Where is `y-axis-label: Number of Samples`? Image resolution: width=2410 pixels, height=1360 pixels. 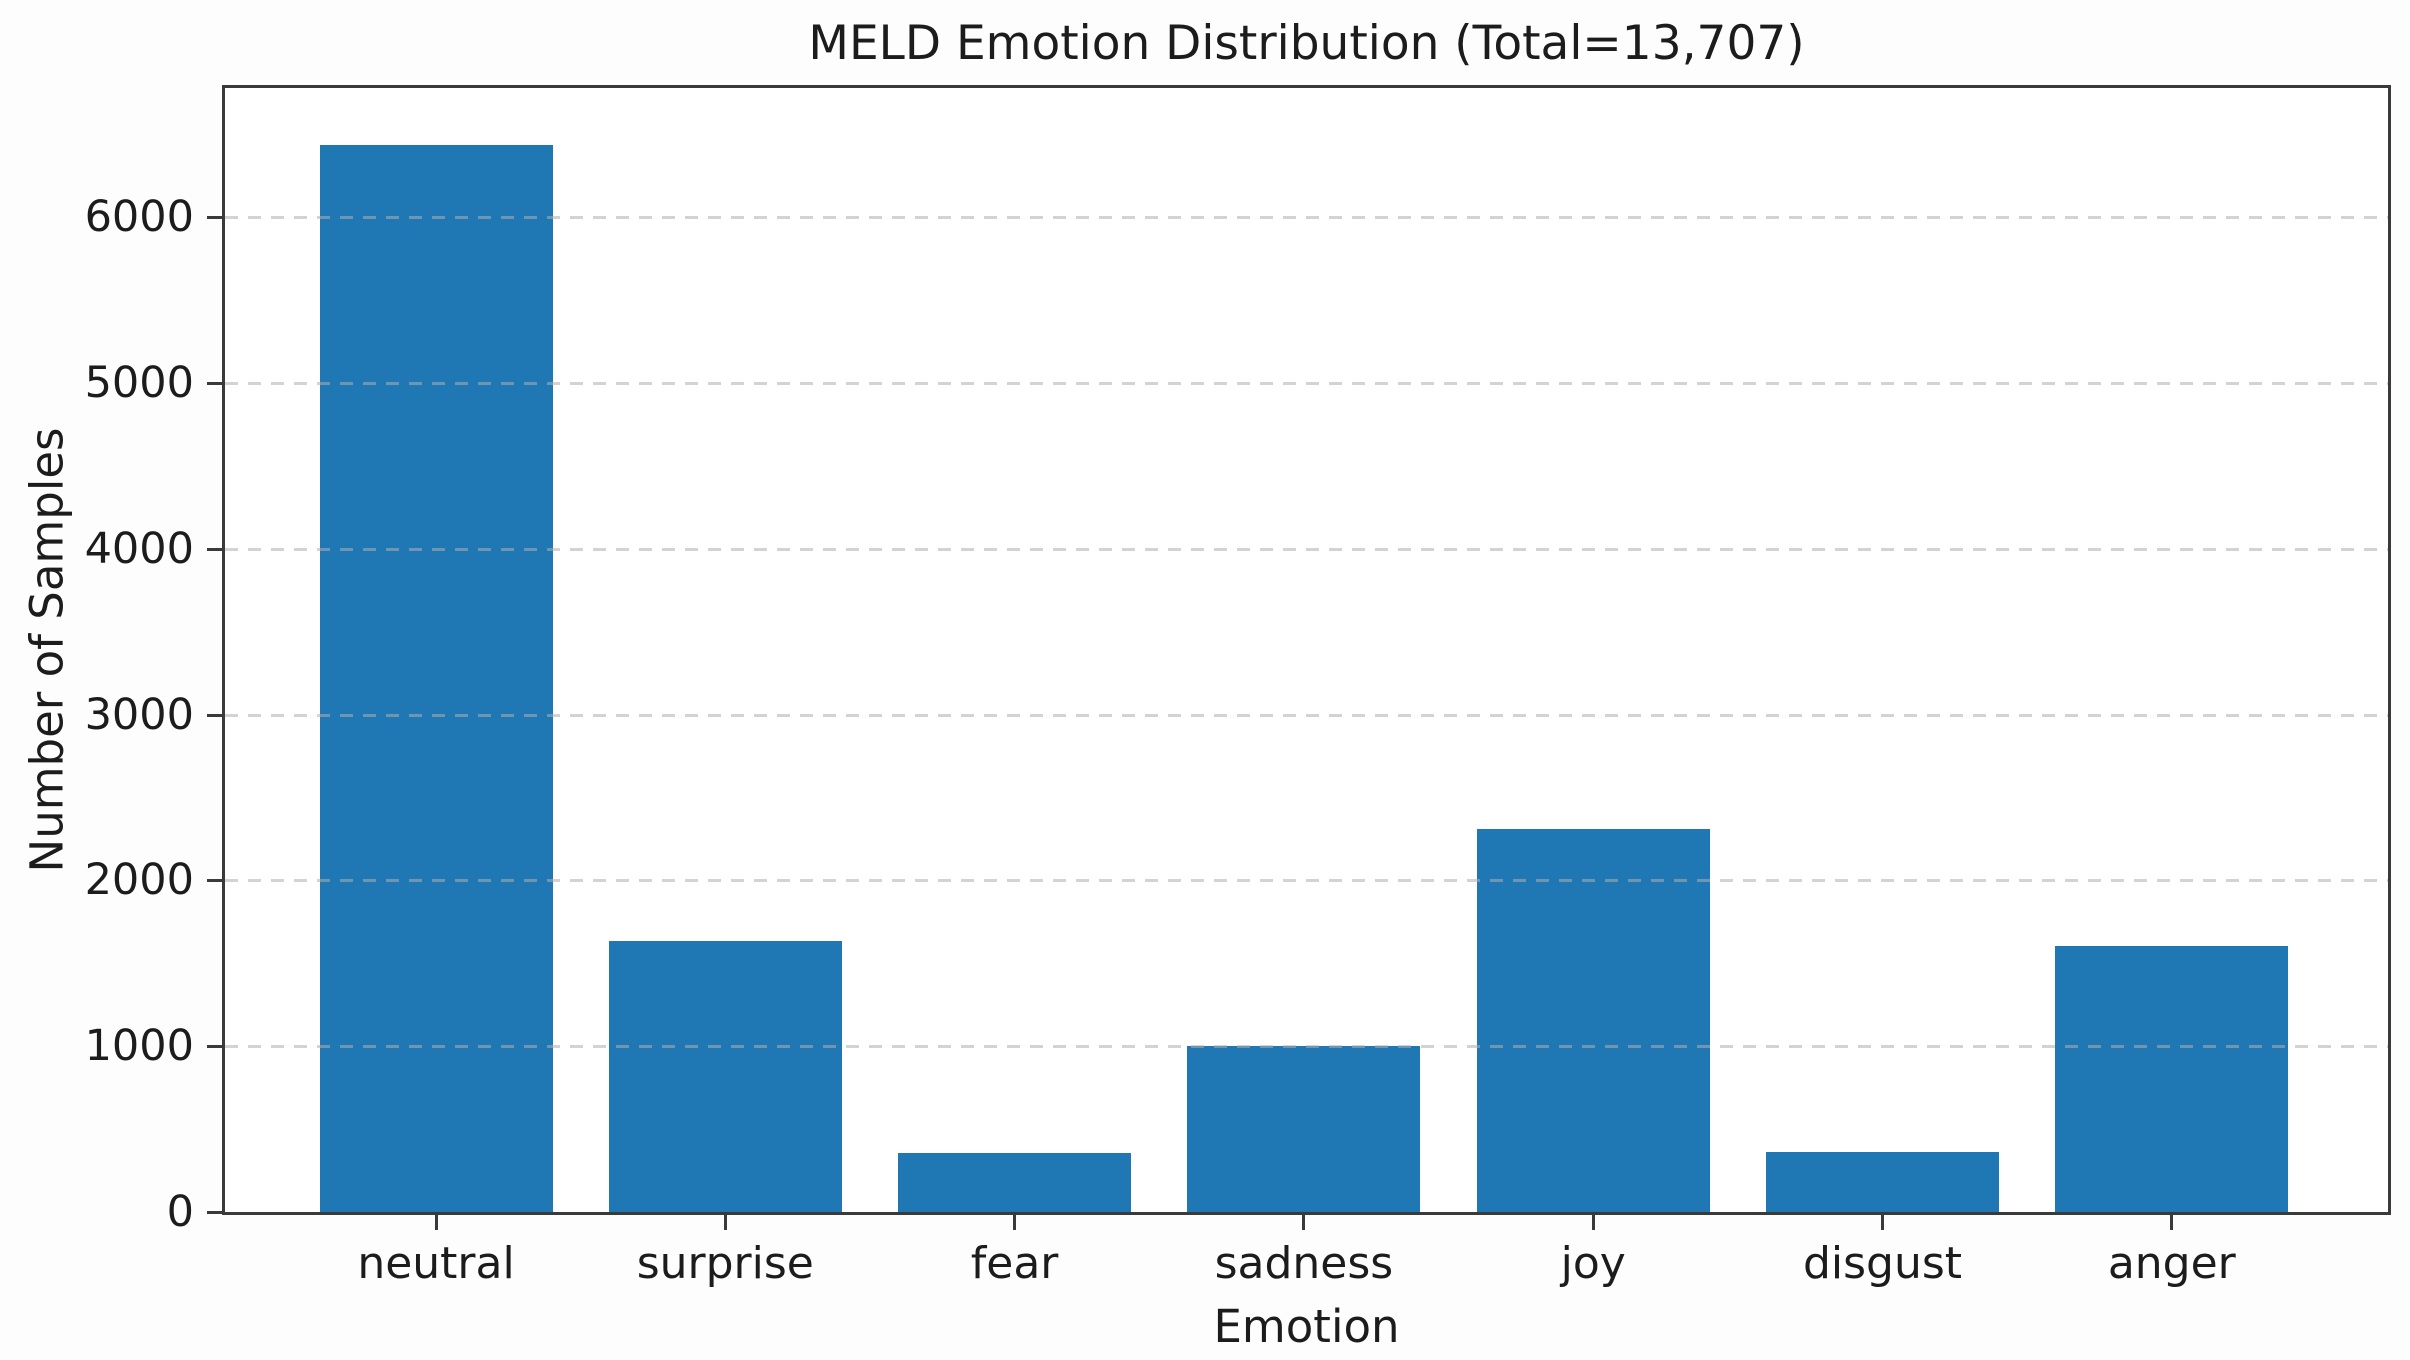 y-axis-label: Number of Samples is located at coordinates (47, 650).